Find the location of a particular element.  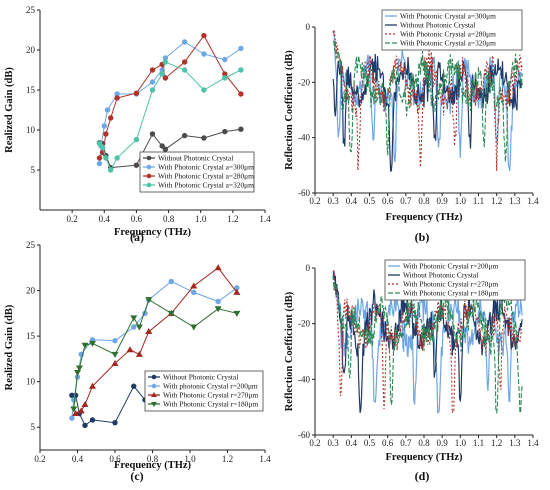

x-tick-label: 0.2 is located at coordinates (314, 201).